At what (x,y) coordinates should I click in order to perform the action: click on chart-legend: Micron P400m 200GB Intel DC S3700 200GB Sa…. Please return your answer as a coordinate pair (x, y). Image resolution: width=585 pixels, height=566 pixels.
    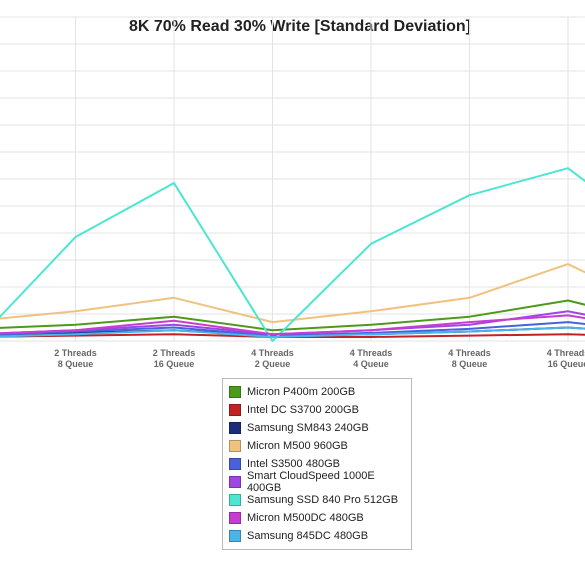
    Looking at the image, I should click on (317, 464).